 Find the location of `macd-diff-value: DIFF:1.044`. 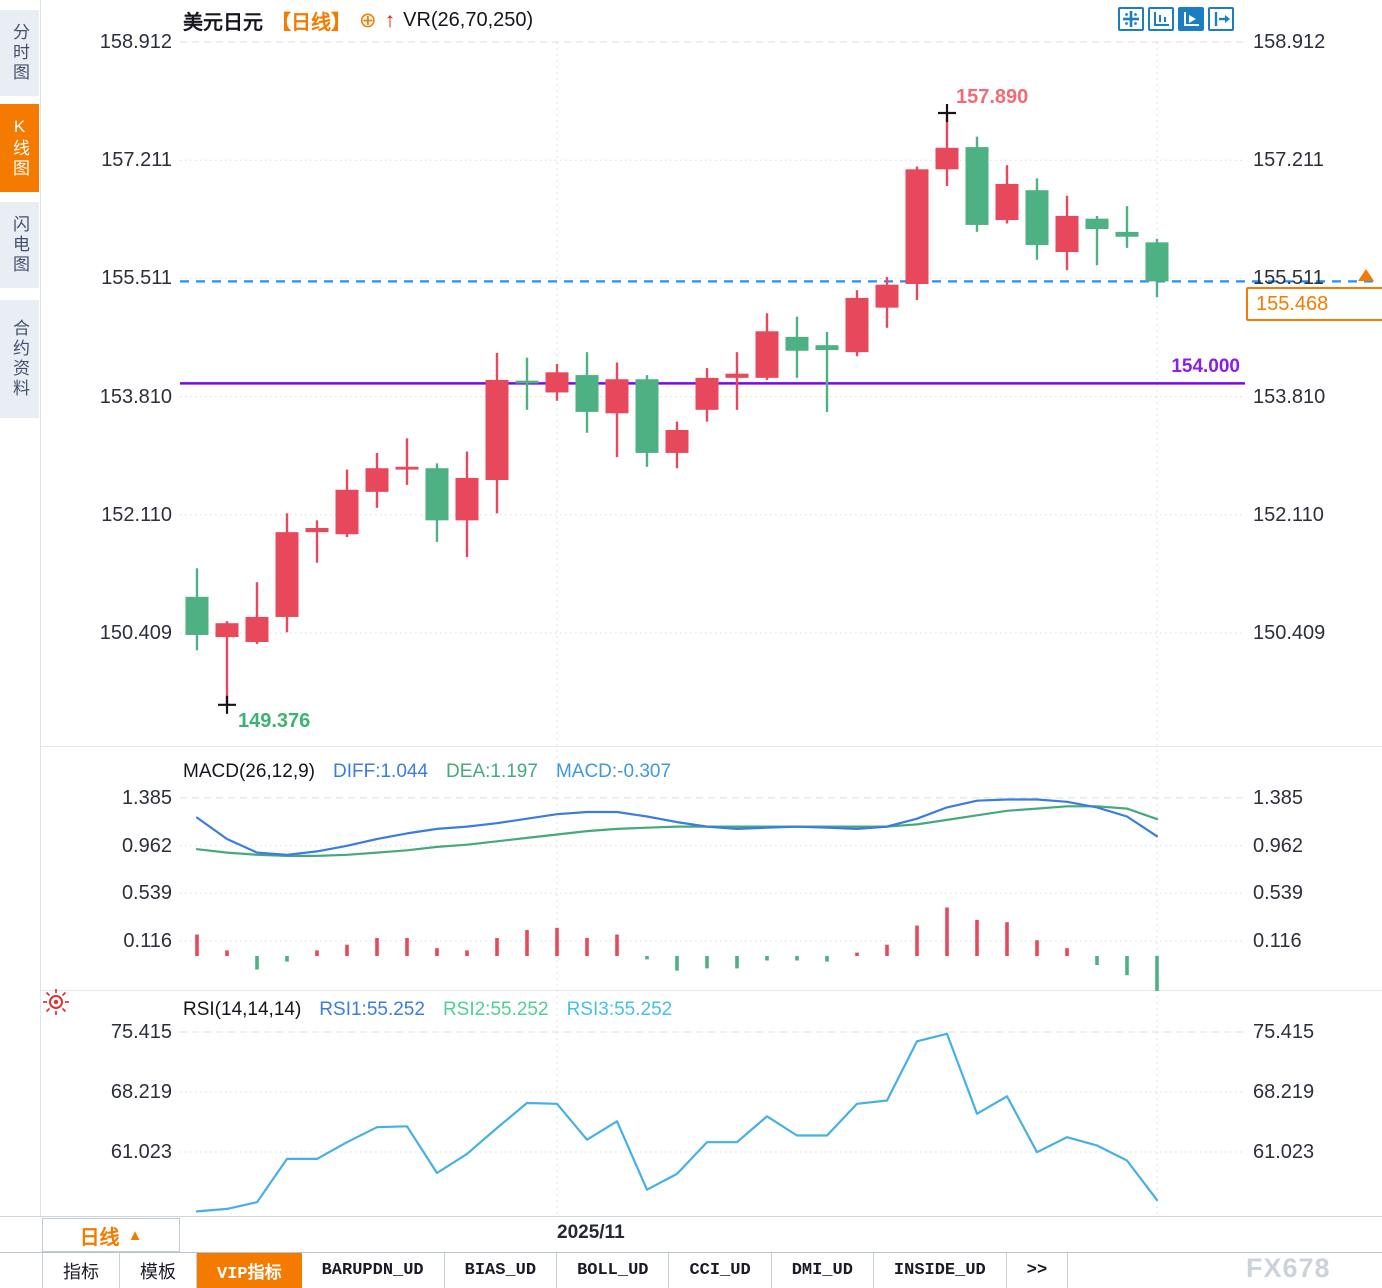

macd-diff-value: DIFF:1.044 is located at coordinates (381, 771).